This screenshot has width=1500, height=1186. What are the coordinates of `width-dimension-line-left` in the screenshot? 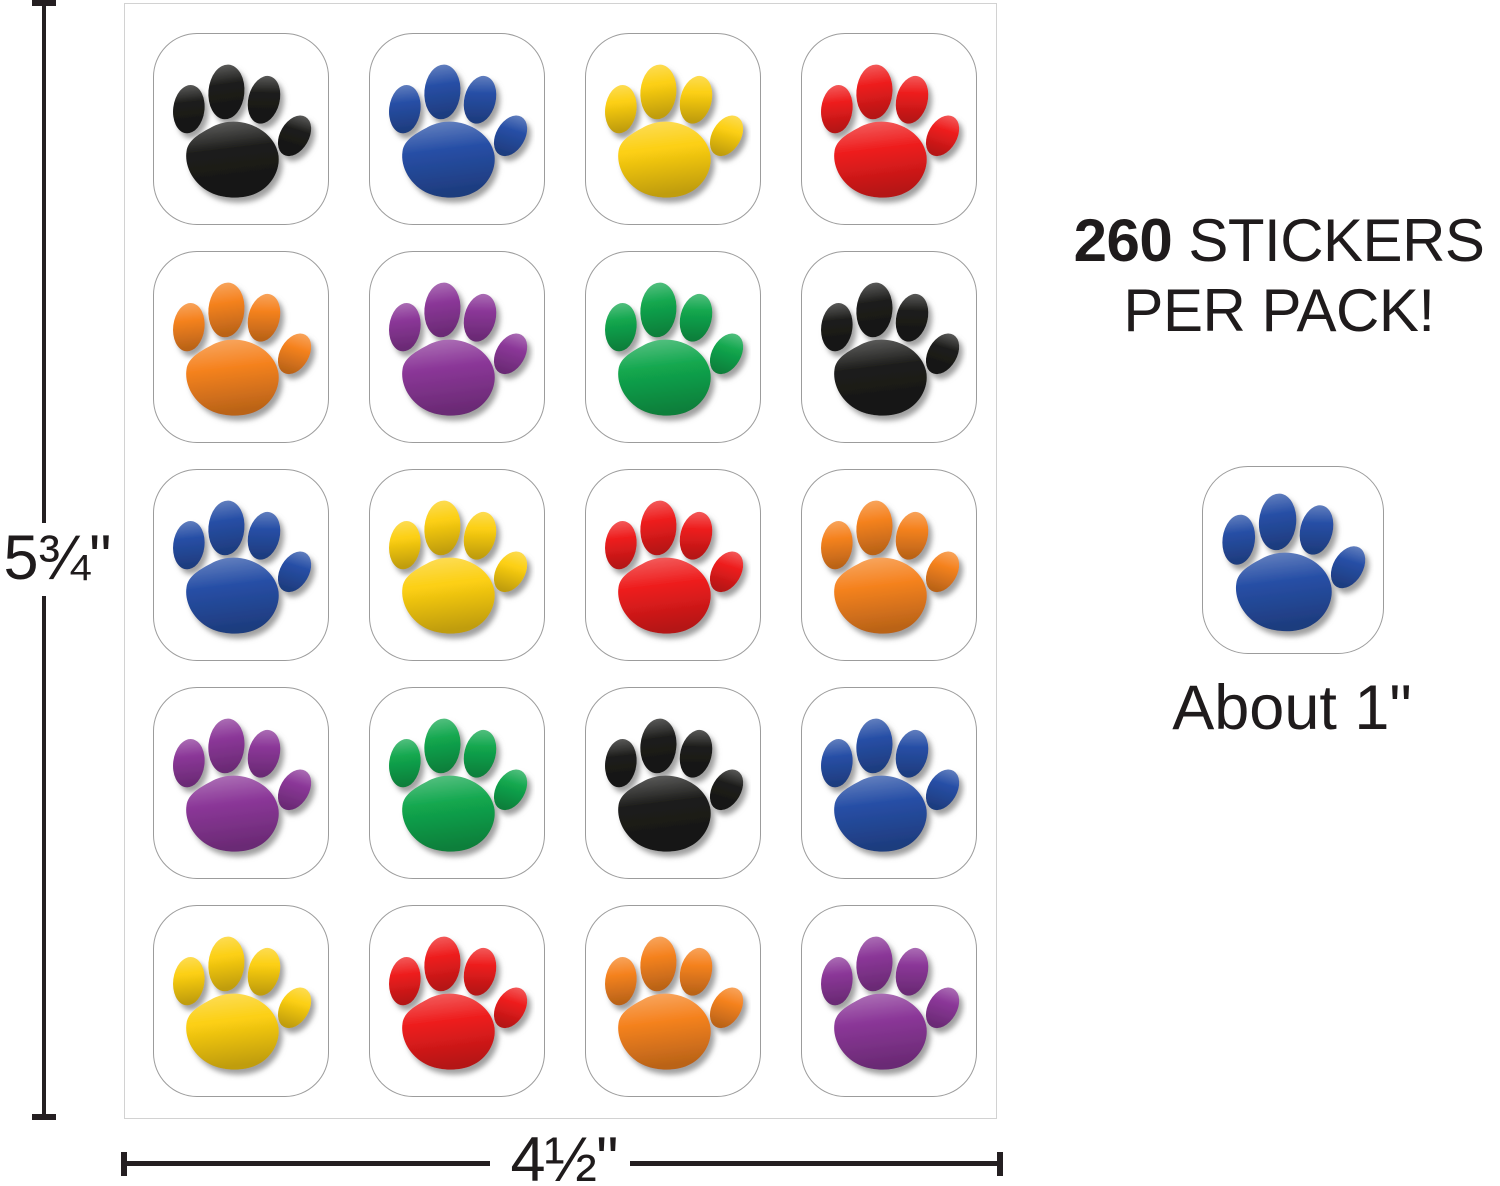 It's located at (308, 1163).